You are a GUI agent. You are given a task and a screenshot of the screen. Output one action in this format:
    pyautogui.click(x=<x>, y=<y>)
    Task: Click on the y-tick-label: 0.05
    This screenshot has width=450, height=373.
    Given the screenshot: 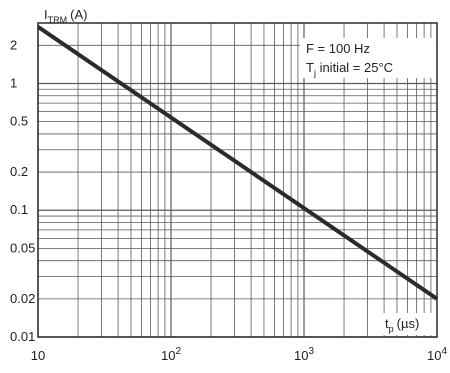 What is the action you would take?
    pyautogui.click(x=22, y=247)
    